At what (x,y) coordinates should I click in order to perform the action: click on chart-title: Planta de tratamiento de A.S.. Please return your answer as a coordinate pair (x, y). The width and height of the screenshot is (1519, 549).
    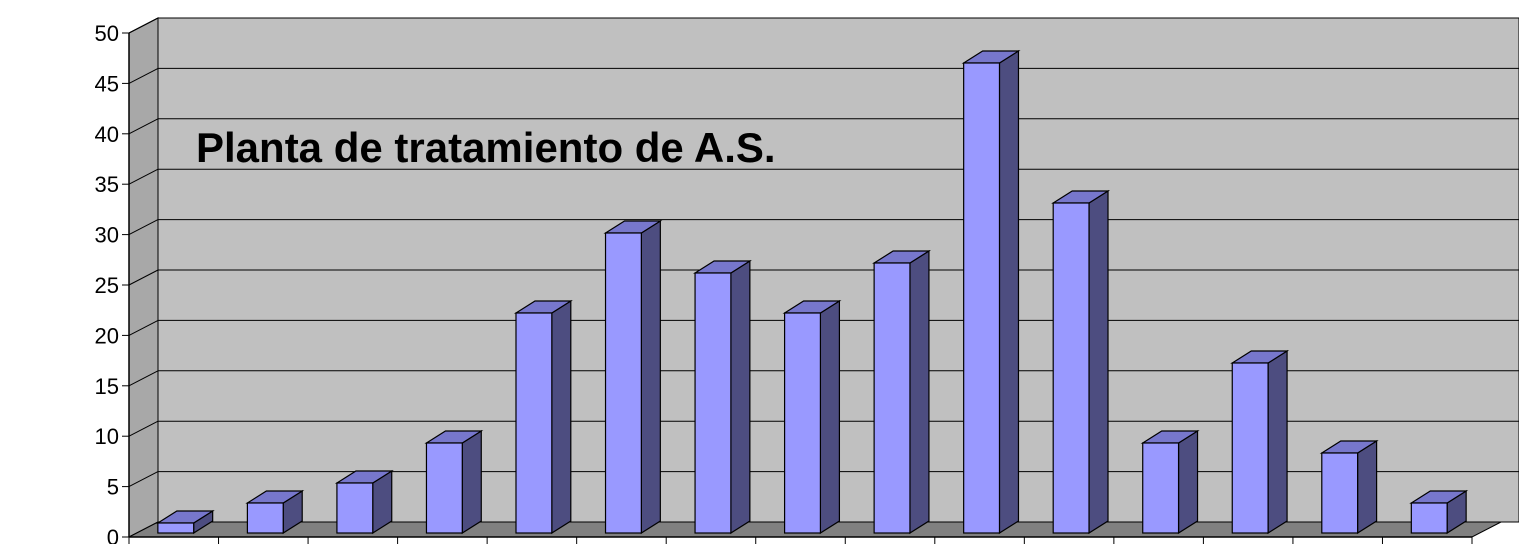
    Looking at the image, I should click on (486, 147).